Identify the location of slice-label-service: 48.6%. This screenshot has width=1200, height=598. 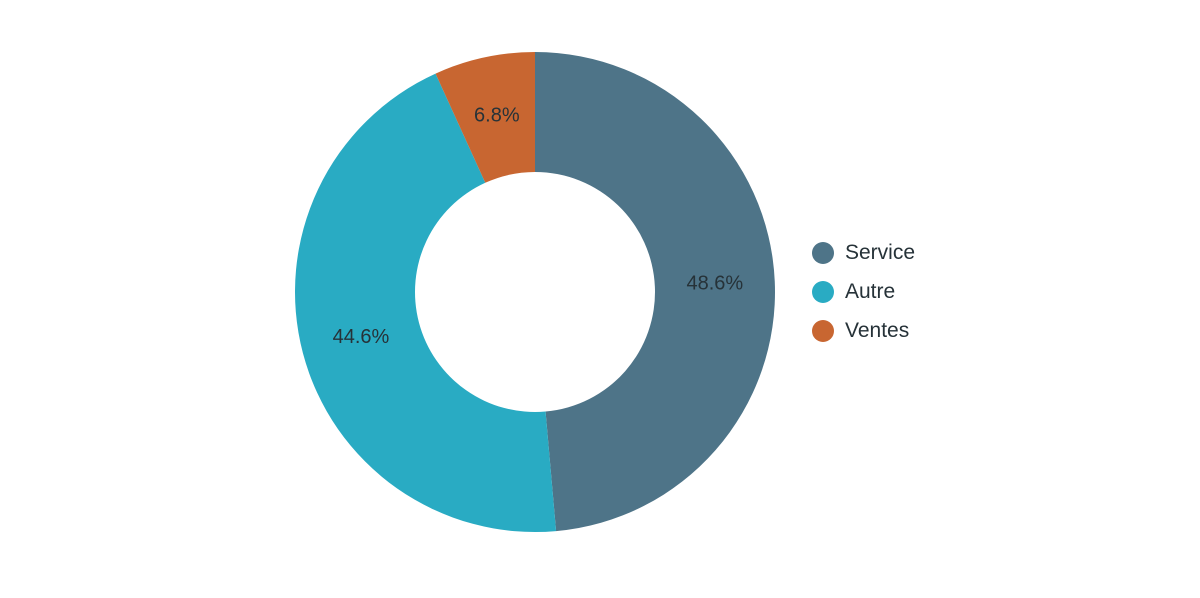
(714, 283).